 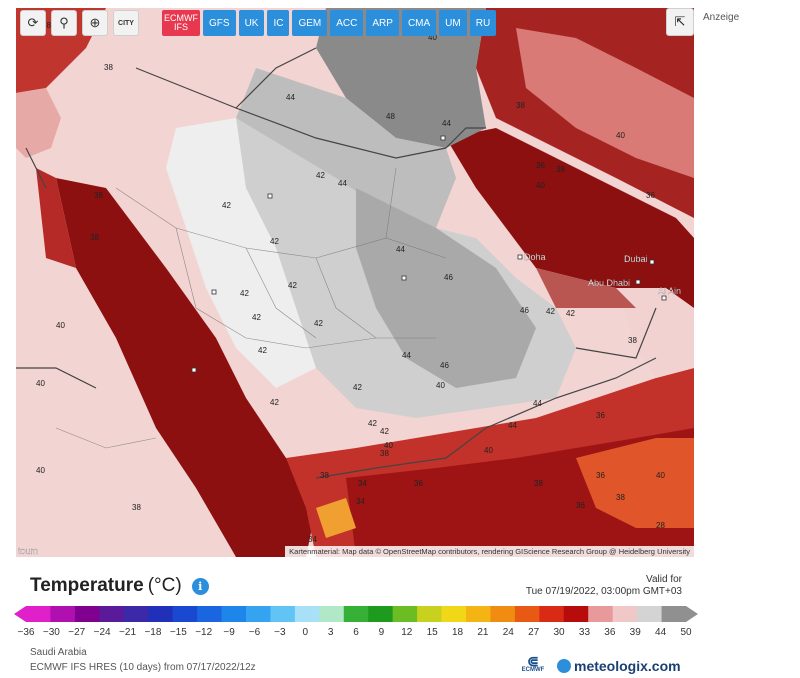 What do you see at coordinates (254, 632) in the screenshot?
I see `colorbar-tick-label: −6` at bounding box center [254, 632].